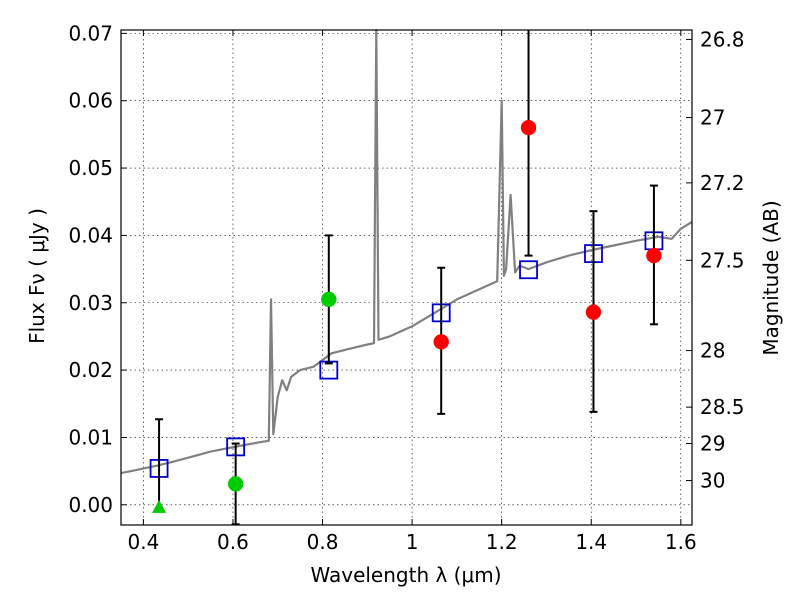 This screenshot has width=800, height=600. What do you see at coordinates (90, 168) in the screenshot?
I see `y-tick-label: 0.05` at bounding box center [90, 168].